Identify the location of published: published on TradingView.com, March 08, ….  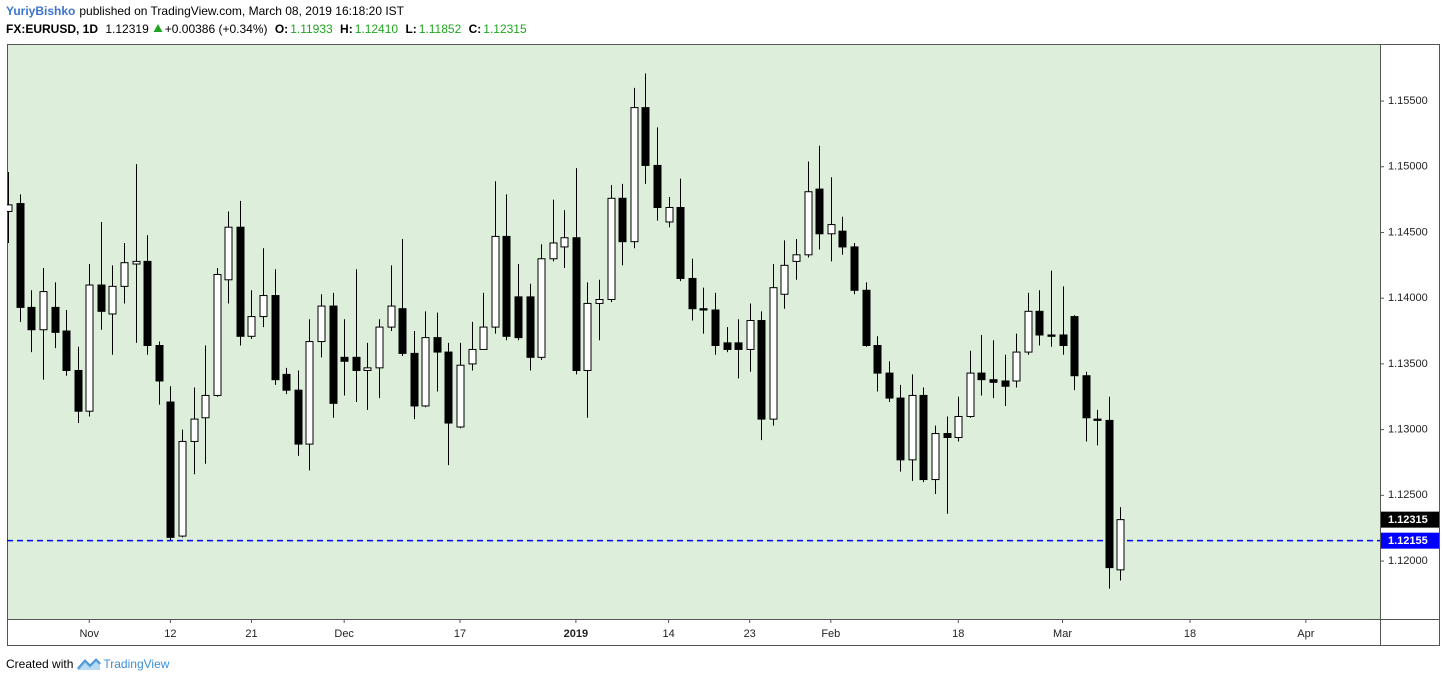
(242, 11).